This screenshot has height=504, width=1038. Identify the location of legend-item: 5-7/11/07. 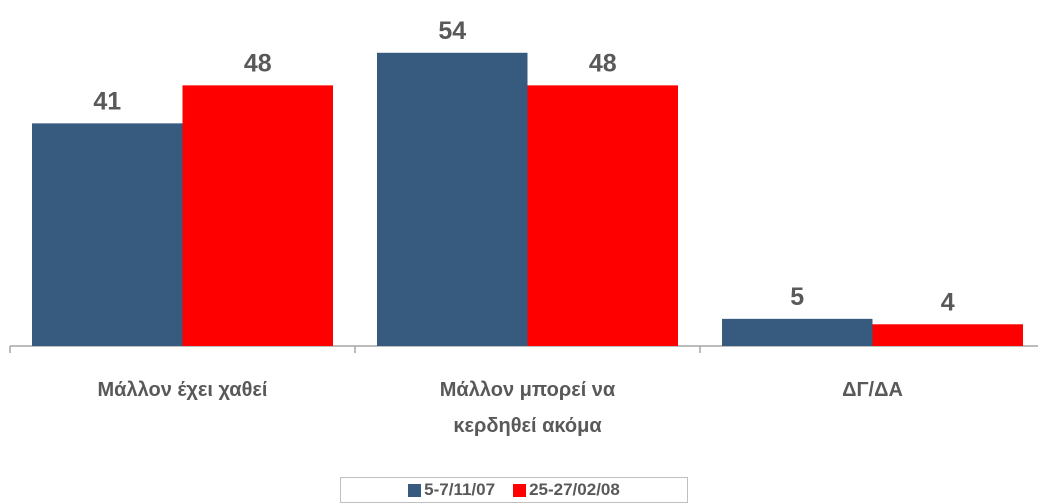
(451, 490).